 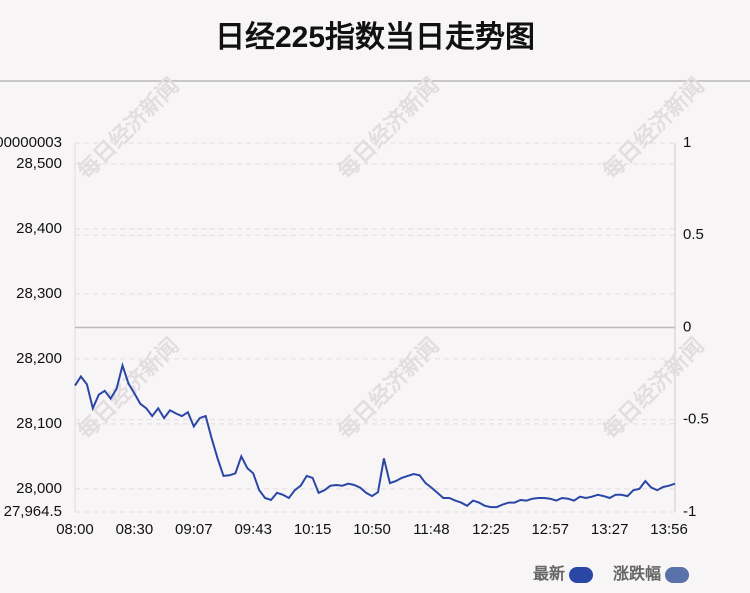 What do you see at coordinates (375, 37) in the screenshot?
I see `chart-title: 日经225指数当日走势图` at bounding box center [375, 37].